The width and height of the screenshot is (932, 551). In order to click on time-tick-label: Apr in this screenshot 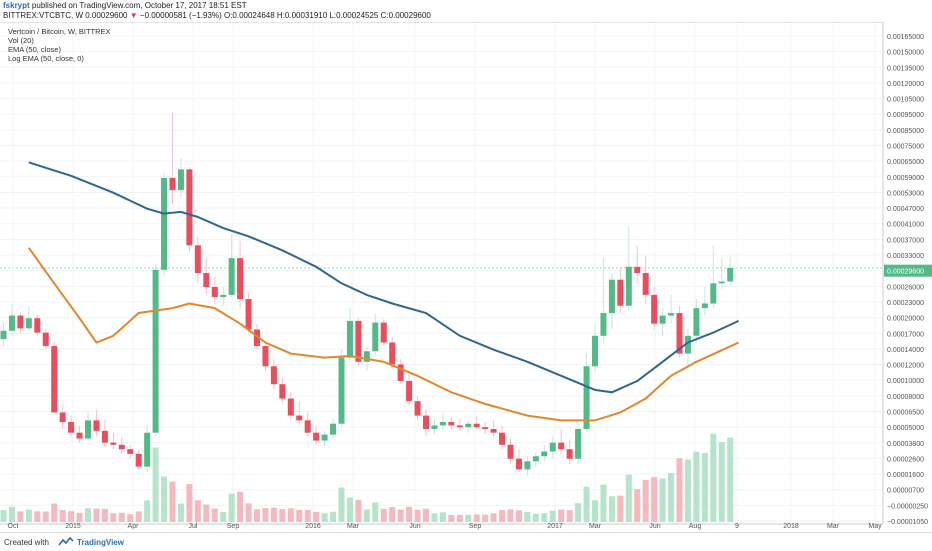, I will do `click(134, 526)`.